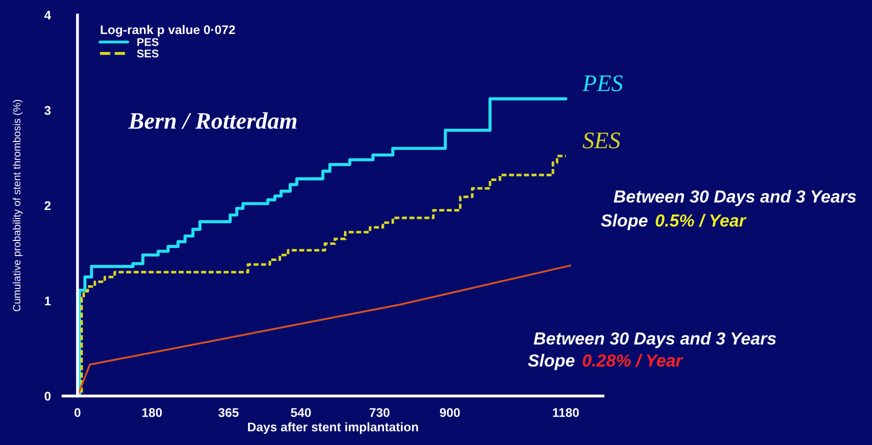 This screenshot has height=445, width=872. Describe the element at coordinates (633, 360) in the screenshot. I see `annotation: 0.28% / Year` at that location.